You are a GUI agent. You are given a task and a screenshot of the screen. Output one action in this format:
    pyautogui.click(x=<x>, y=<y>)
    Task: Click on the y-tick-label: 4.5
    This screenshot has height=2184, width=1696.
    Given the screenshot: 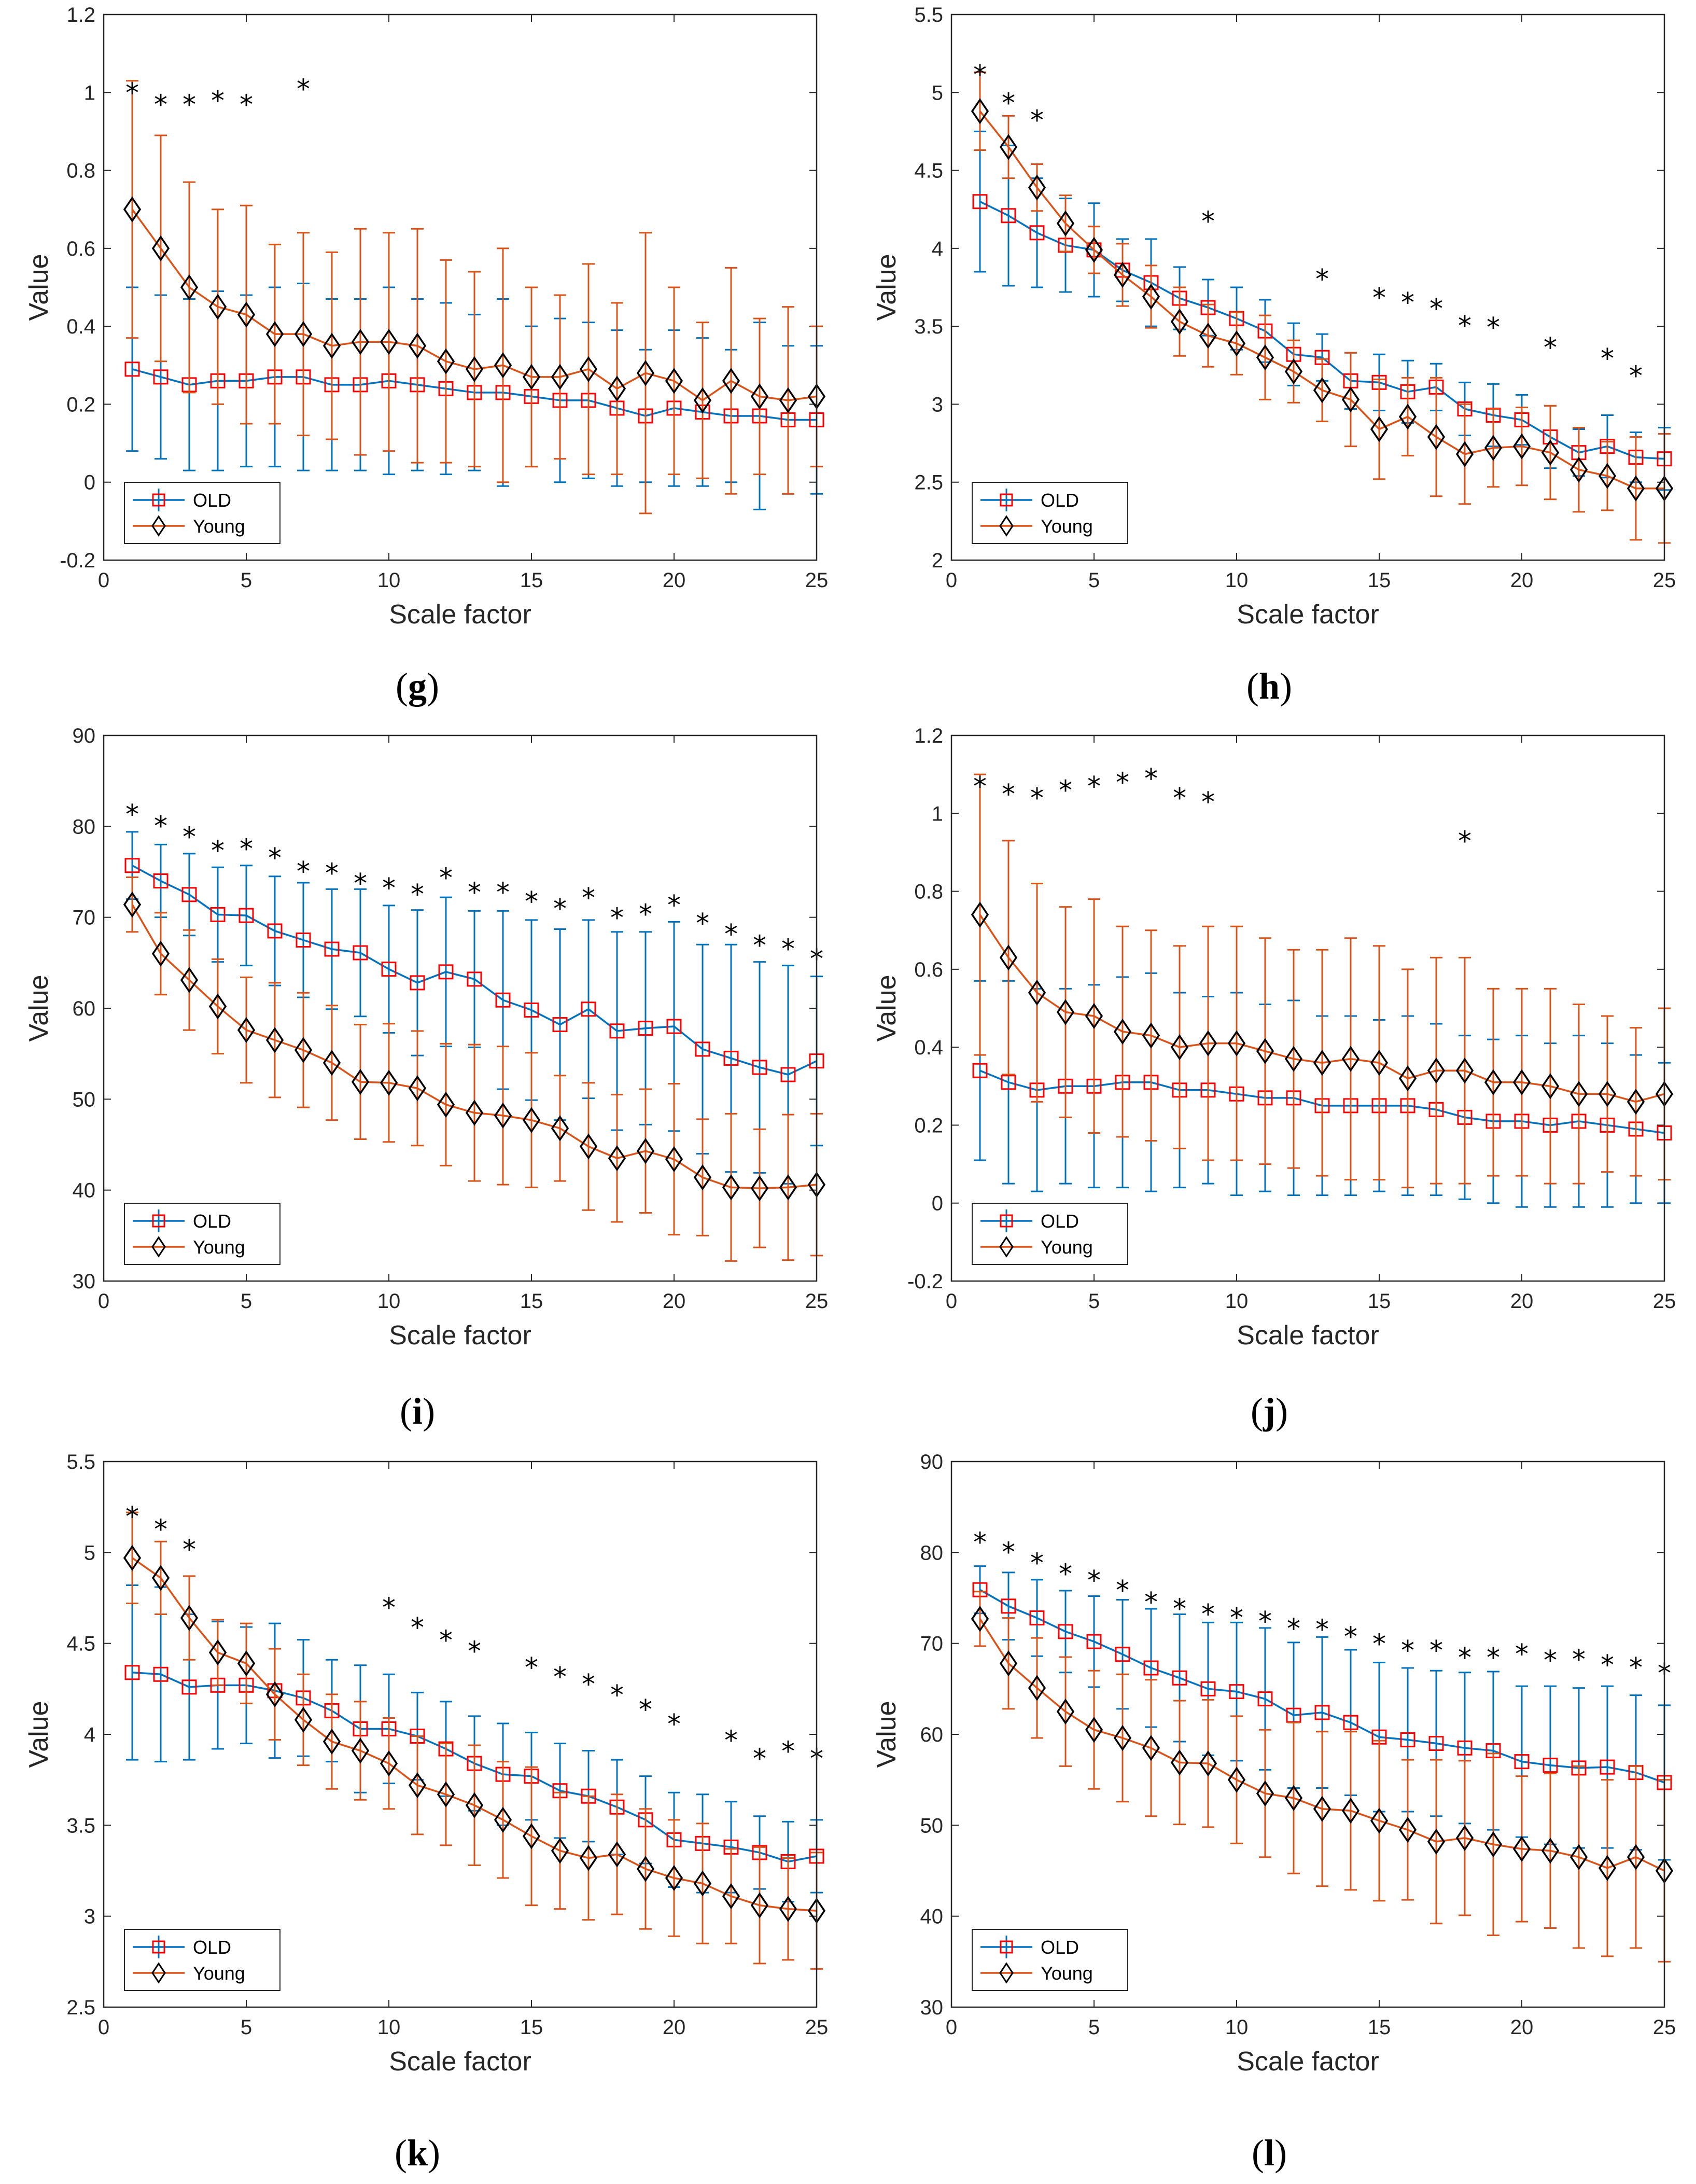 What is the action you would take?
    pyautogui.click(x=928, y=171)
    